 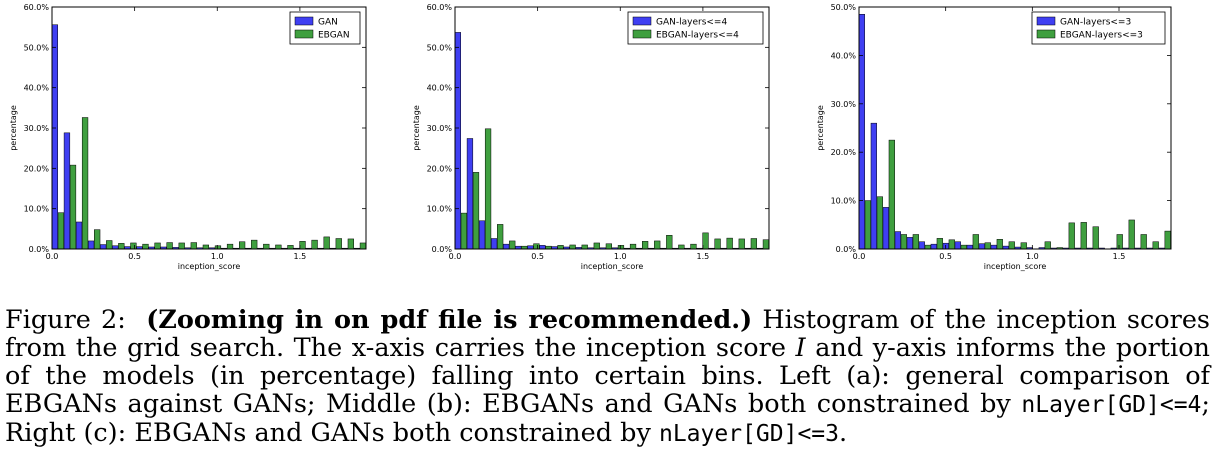 What do you see at coordinates (440, 7) in the screenshot?
I see `y-tick-label: 60.0%` at bounding box center [440, 7].